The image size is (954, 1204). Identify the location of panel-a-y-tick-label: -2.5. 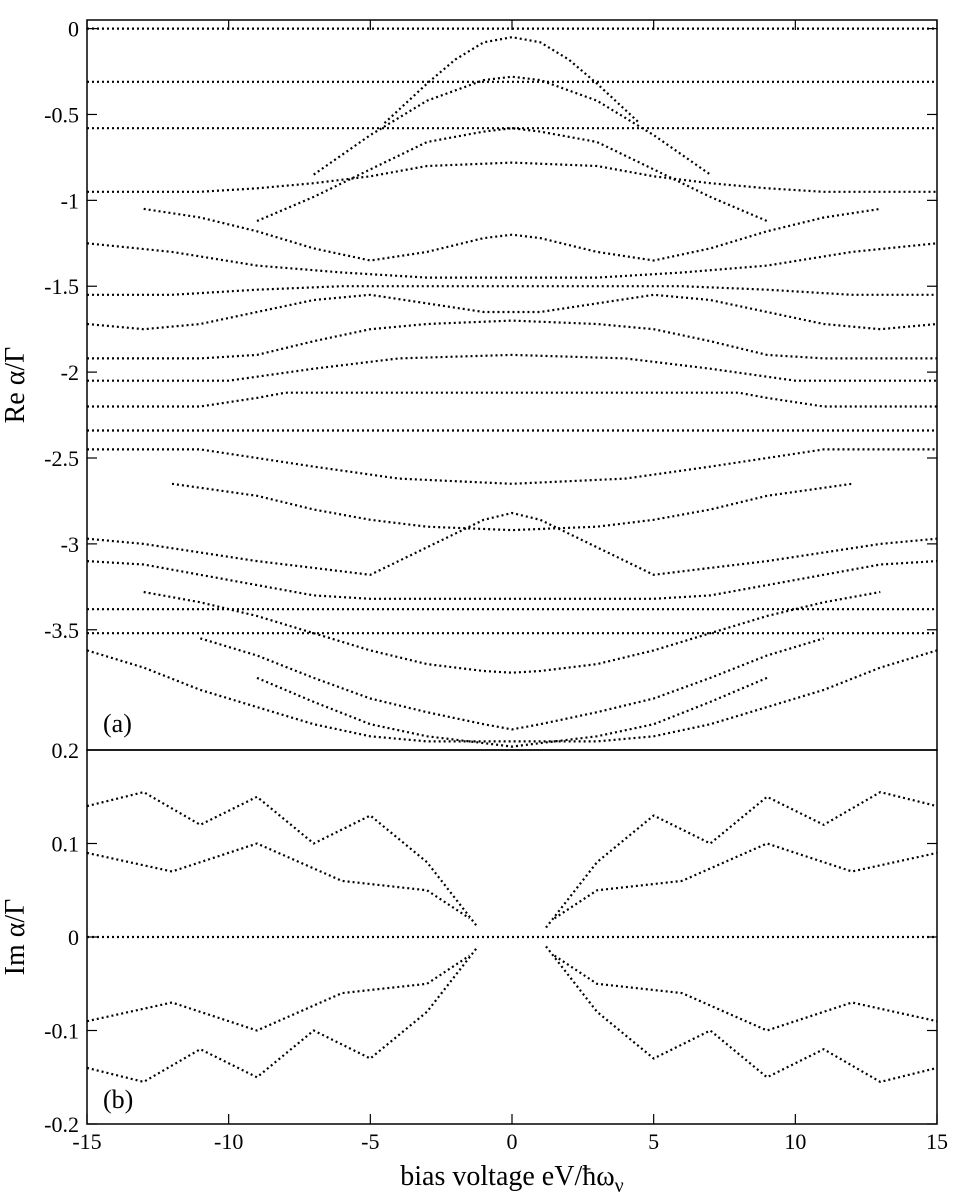
(61, 458).